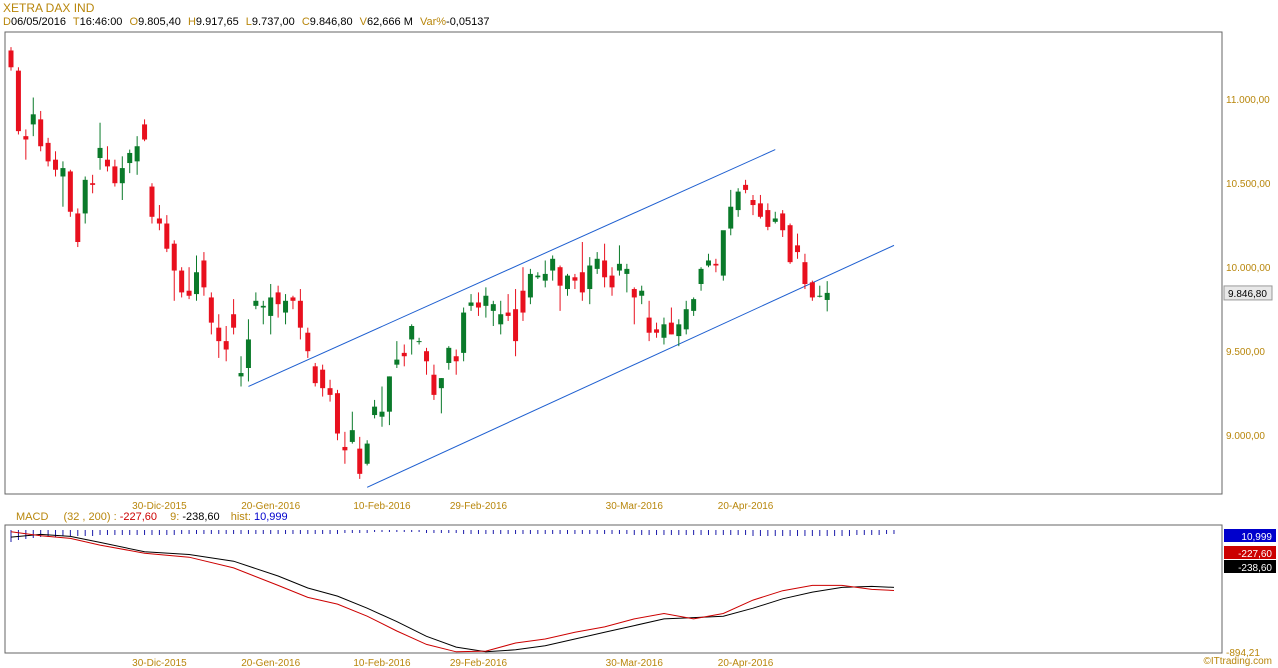  I want to click on macd-value: -227,60, so click(138, 517).